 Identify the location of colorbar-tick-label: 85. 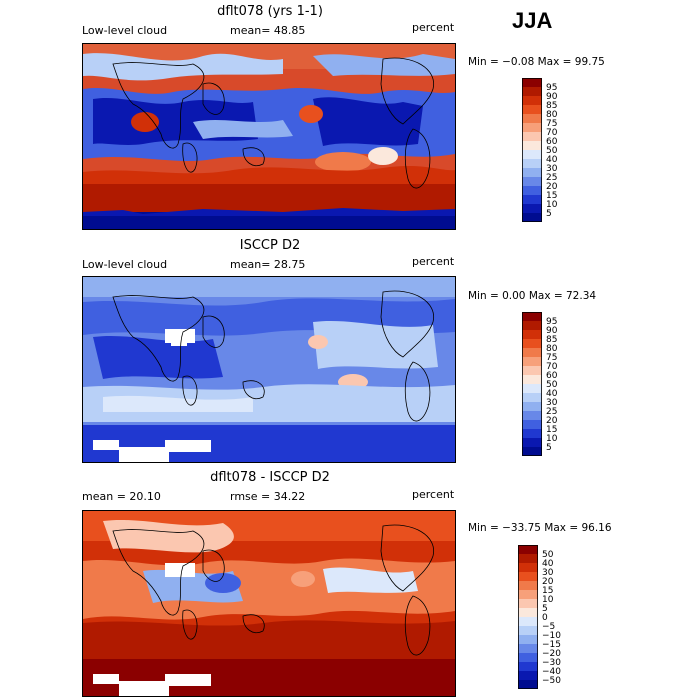
(551, 340).